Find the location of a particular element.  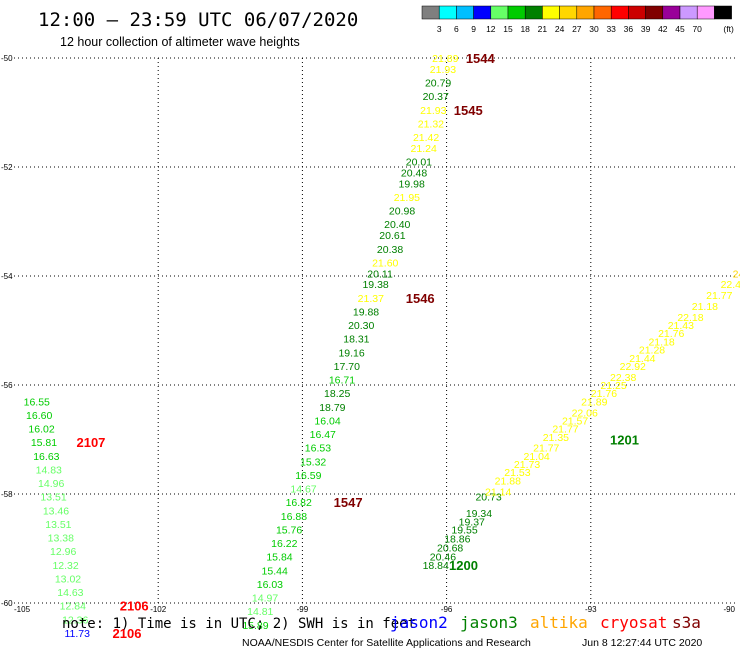

data-point: 21.25 is located at coordinates (613, 386).